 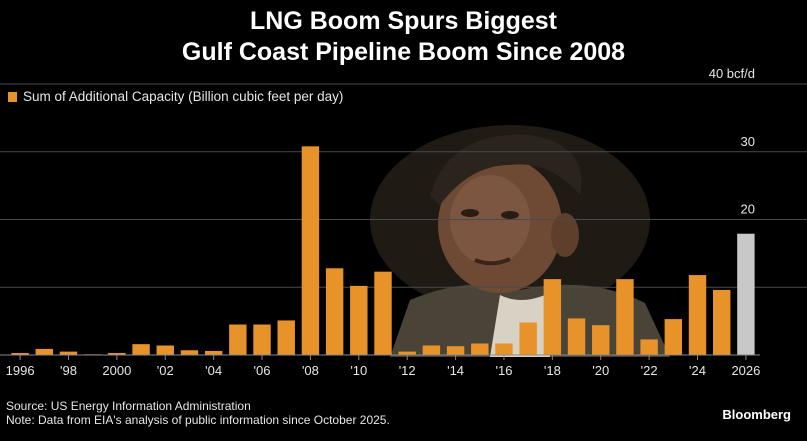 I want to click on chart-title-line-1: LNG Boom Spurs Biggest, so click(x=403, y=21).